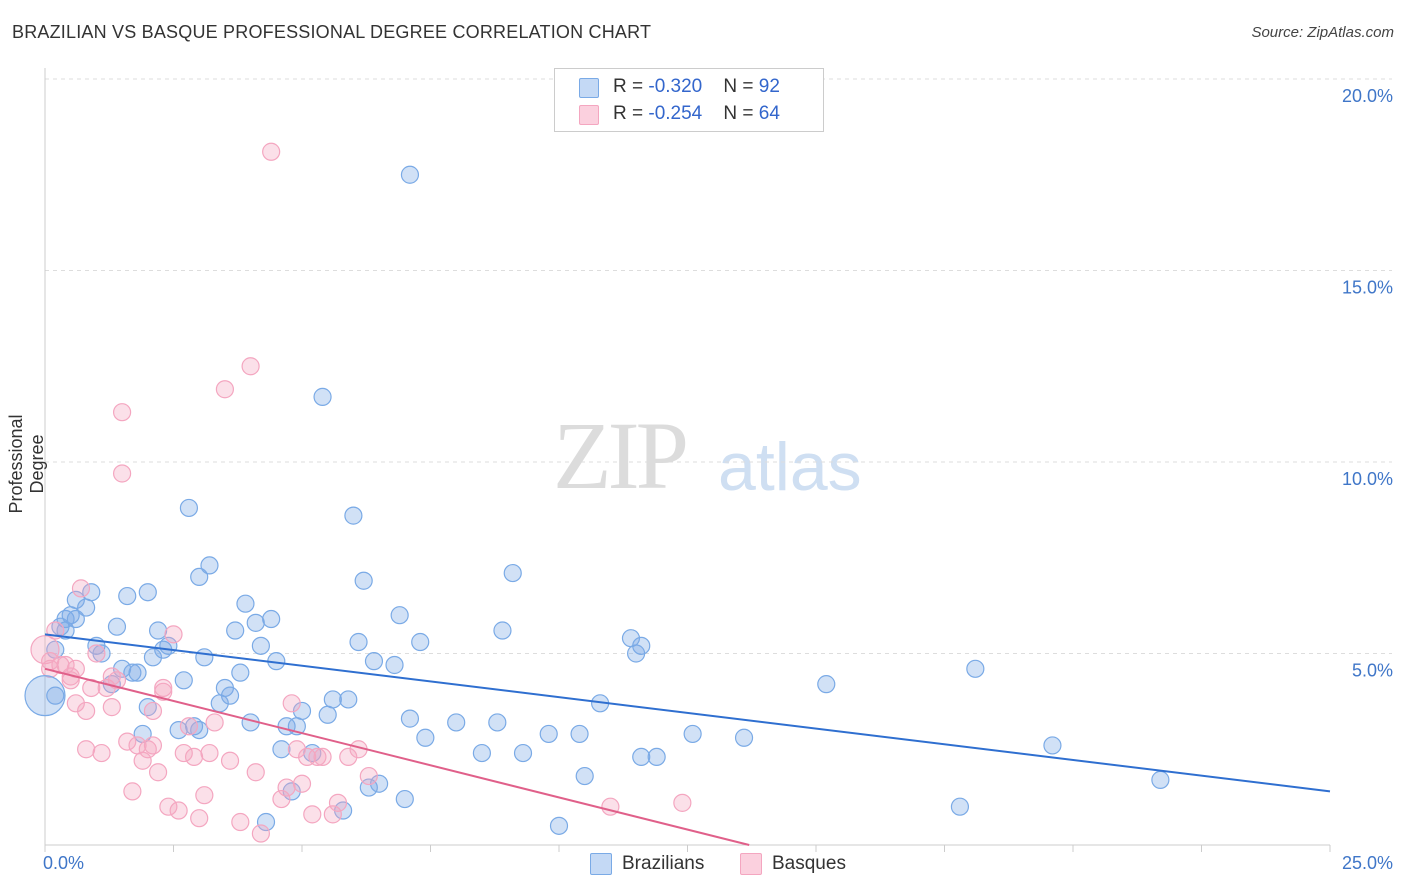 The width and height of the screenshot is (1406, 892). I want to click on x-tick-label: 0.0%, so click(63, 863).